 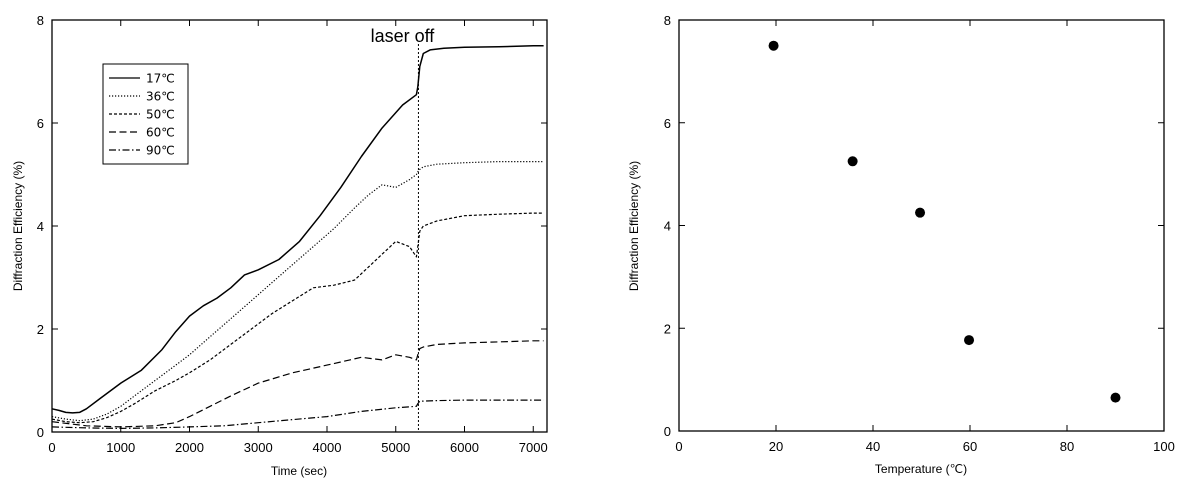 I want to click on chart1-x-tick-label: 40, so click(x=873, y=446).